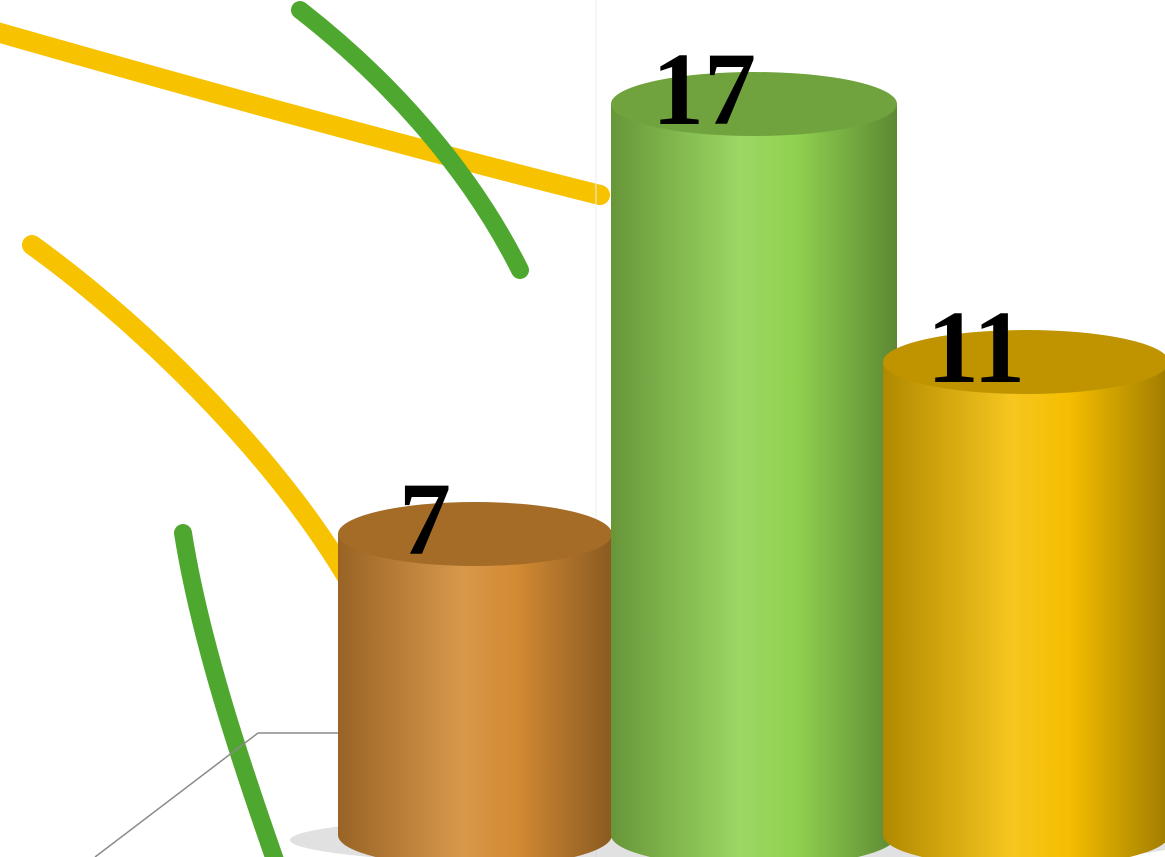  What do you see at coordinates (229, 690) in the screenshot?
I see `decorative-curve-green-bottom` at bounding box center [229, 690].